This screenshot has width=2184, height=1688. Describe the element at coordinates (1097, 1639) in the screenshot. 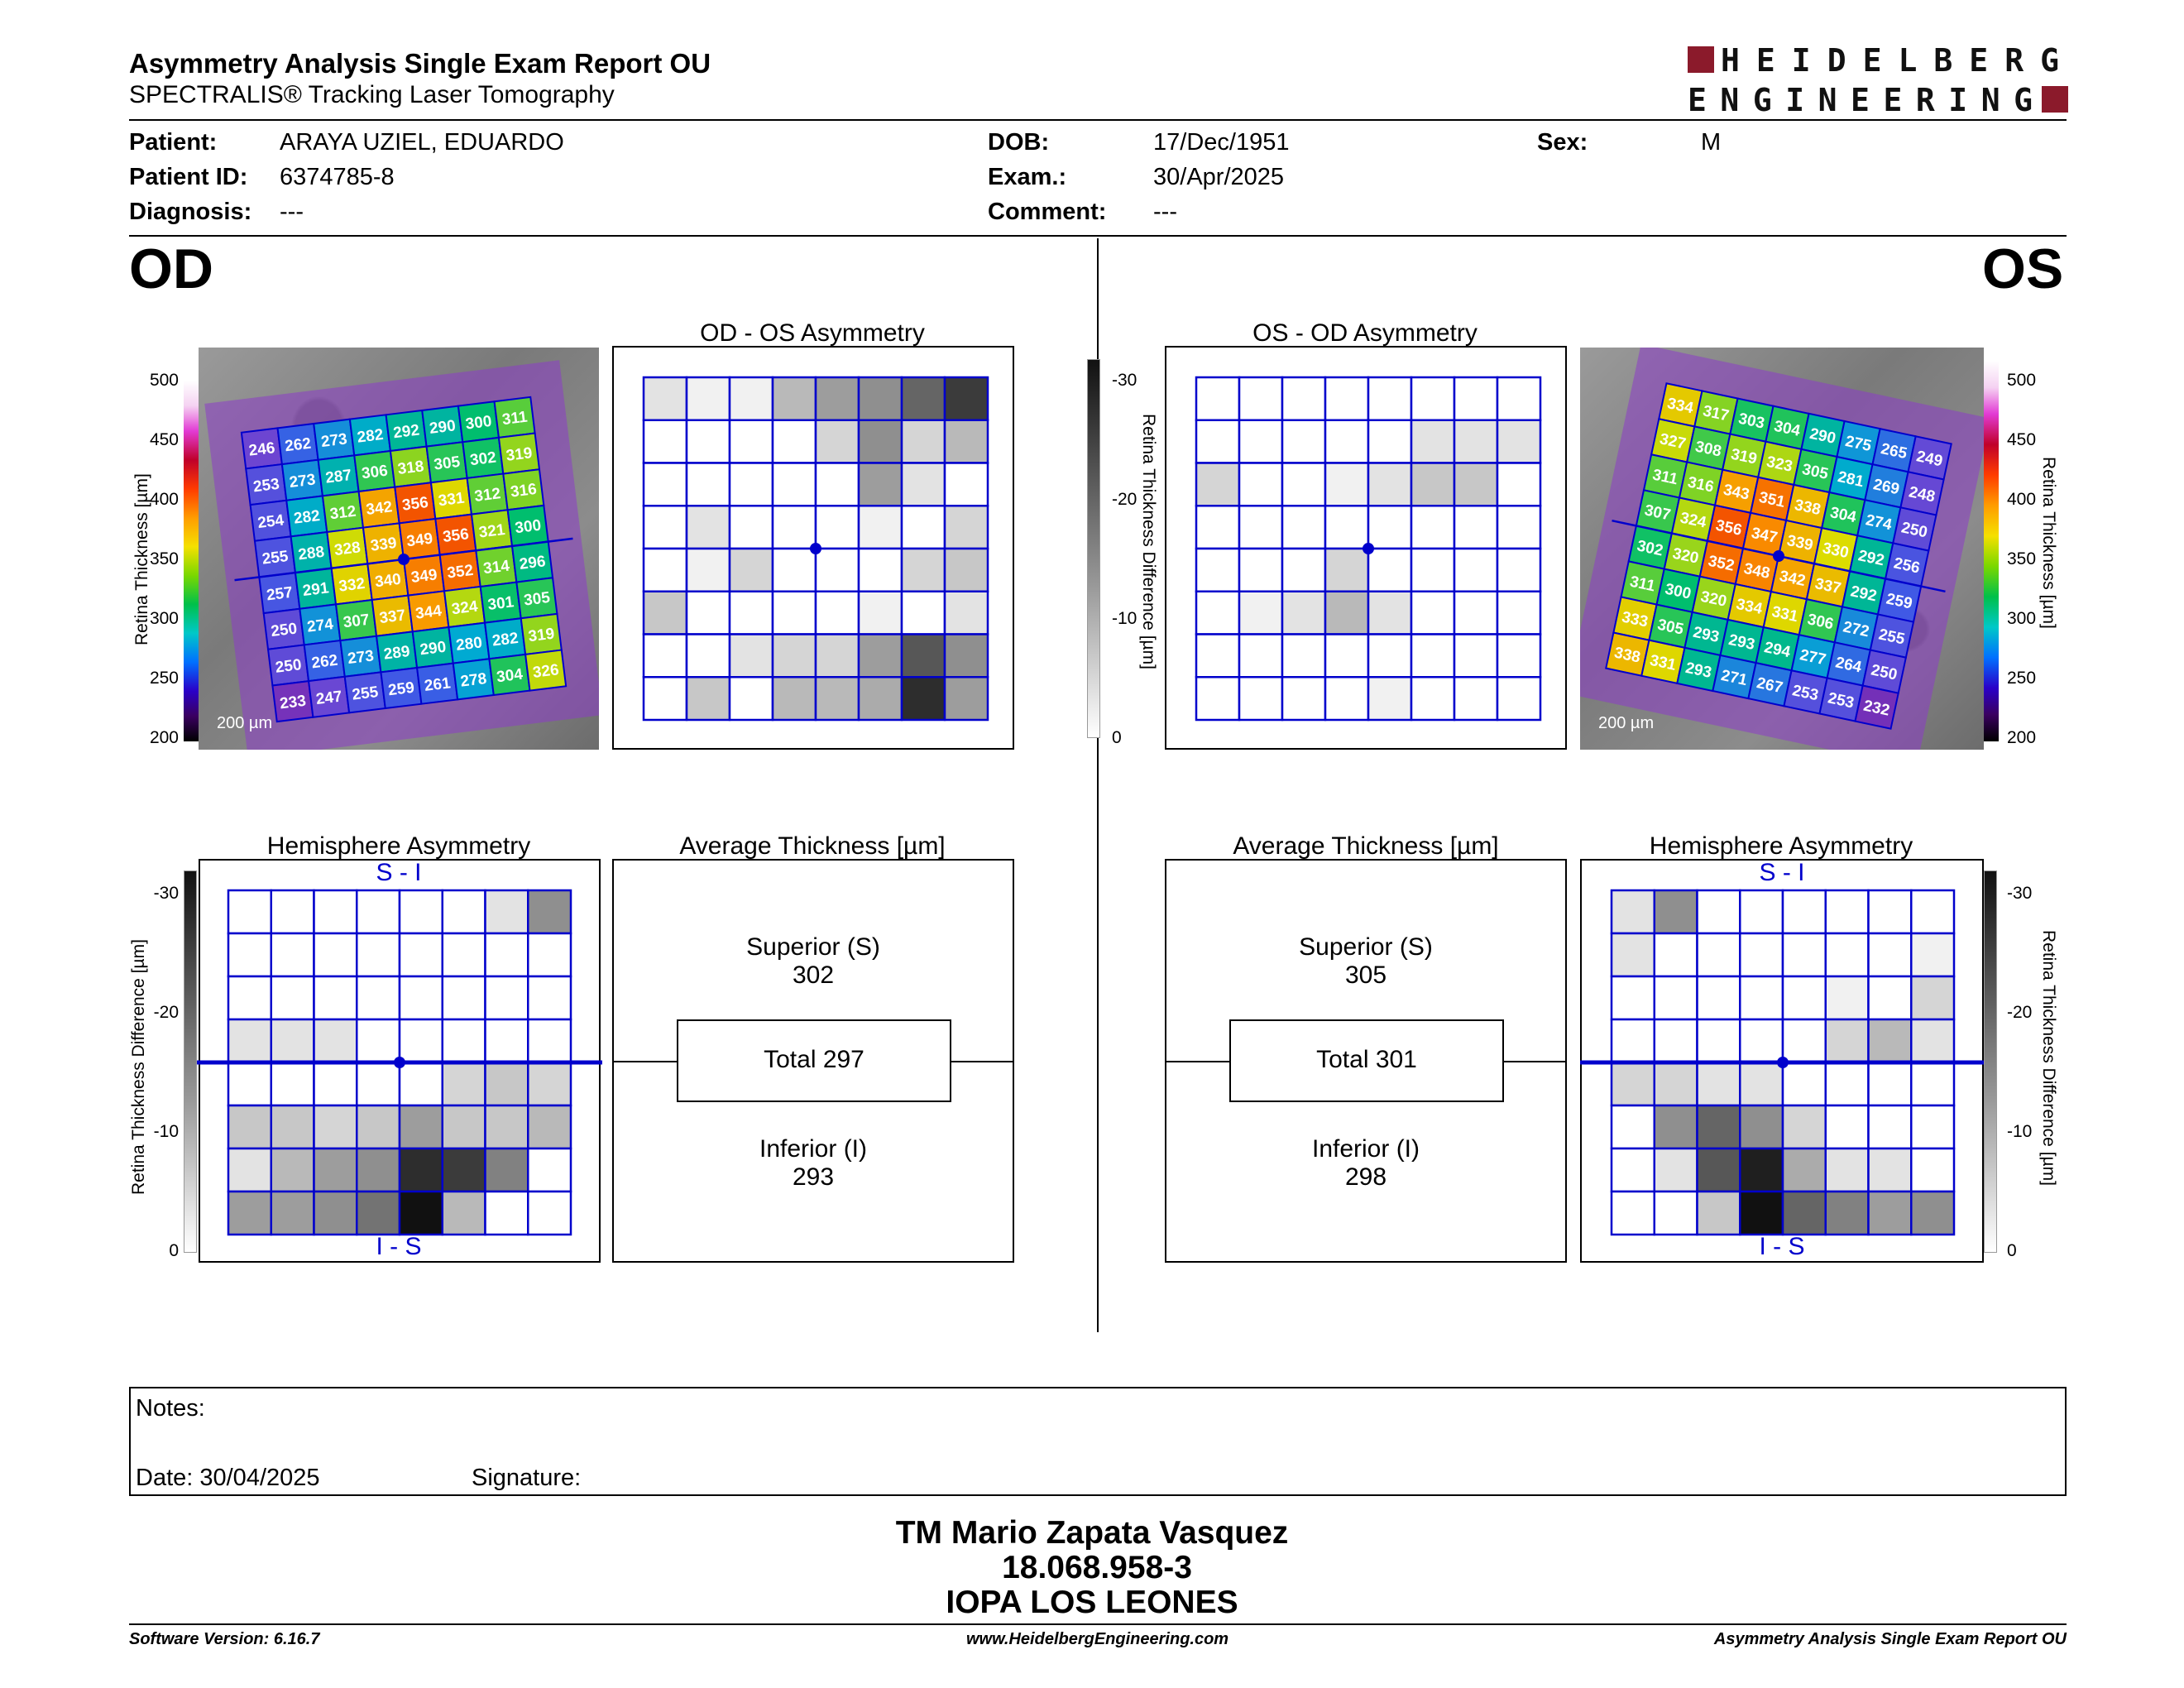

I see `website-link: www.HeidelbergEngineering.com` at that location.